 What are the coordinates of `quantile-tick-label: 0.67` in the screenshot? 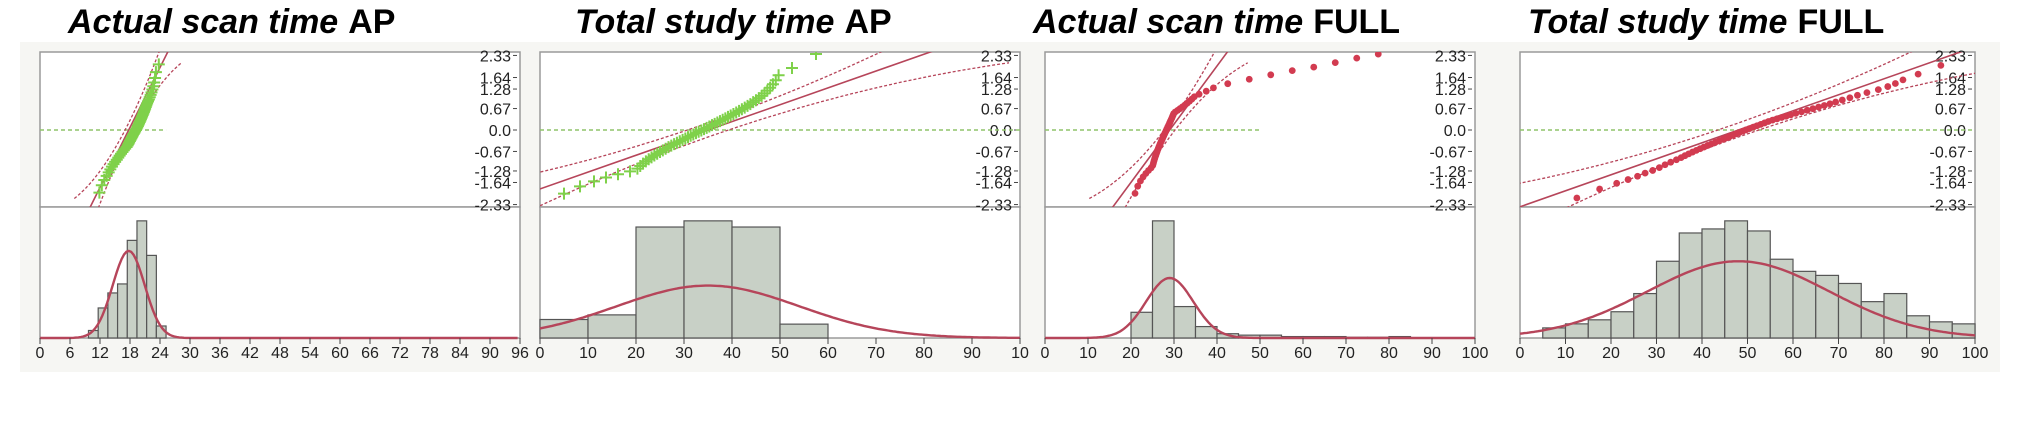 It's located at (1950, 110).